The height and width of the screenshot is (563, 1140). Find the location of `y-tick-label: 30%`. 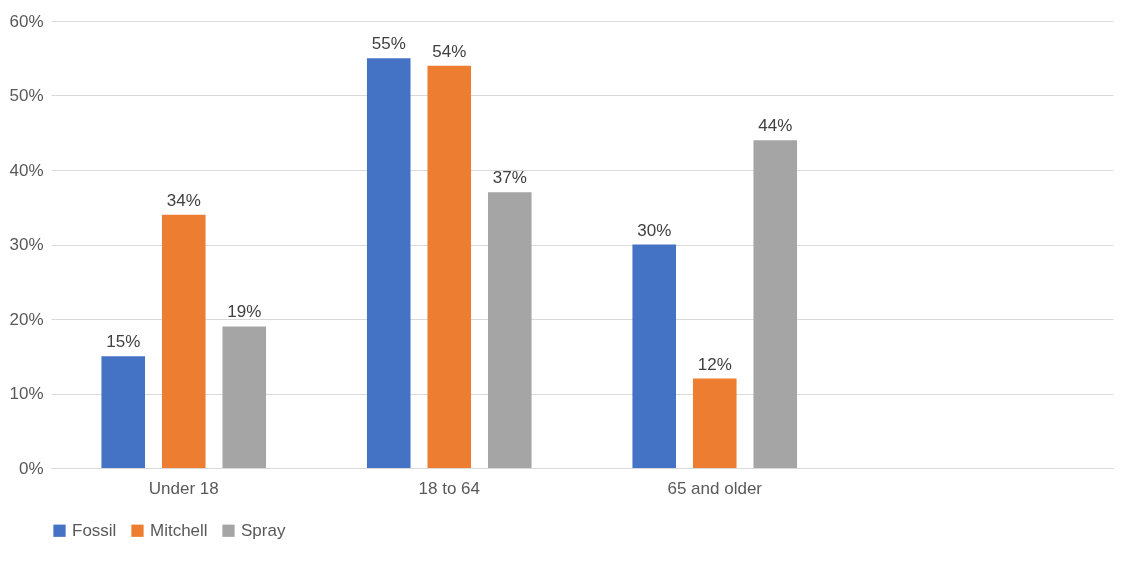

y-tick-label: 30% is located at coordinates (26, 244).